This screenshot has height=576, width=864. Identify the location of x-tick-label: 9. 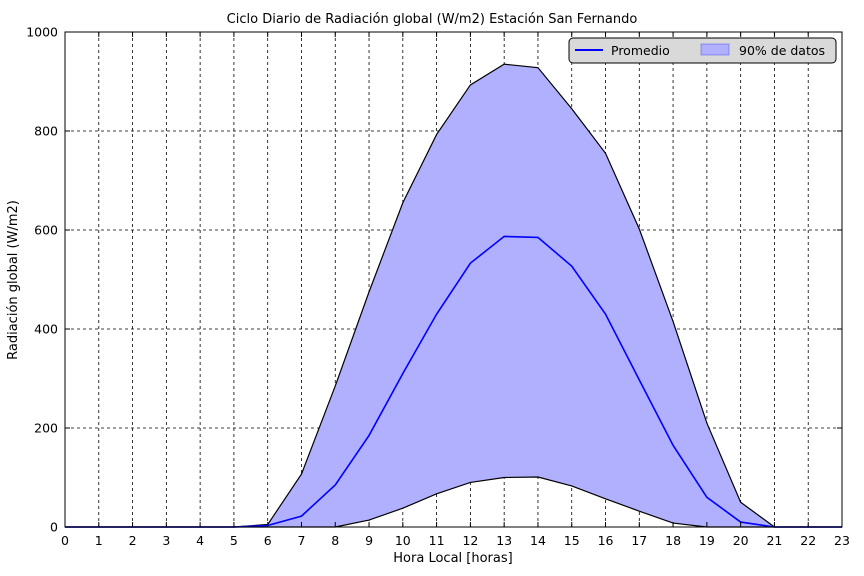
(369, 540).